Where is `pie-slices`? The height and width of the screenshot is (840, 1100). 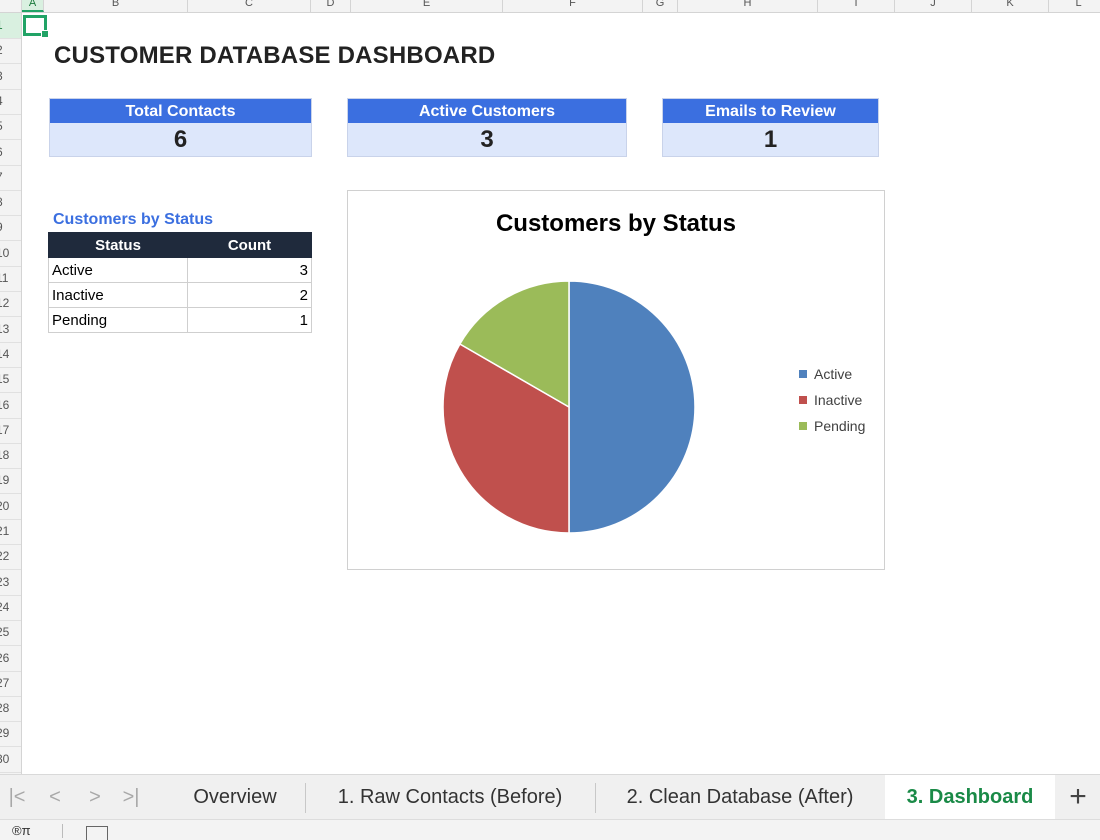 pie-slices is located at coordinates (569, 407).